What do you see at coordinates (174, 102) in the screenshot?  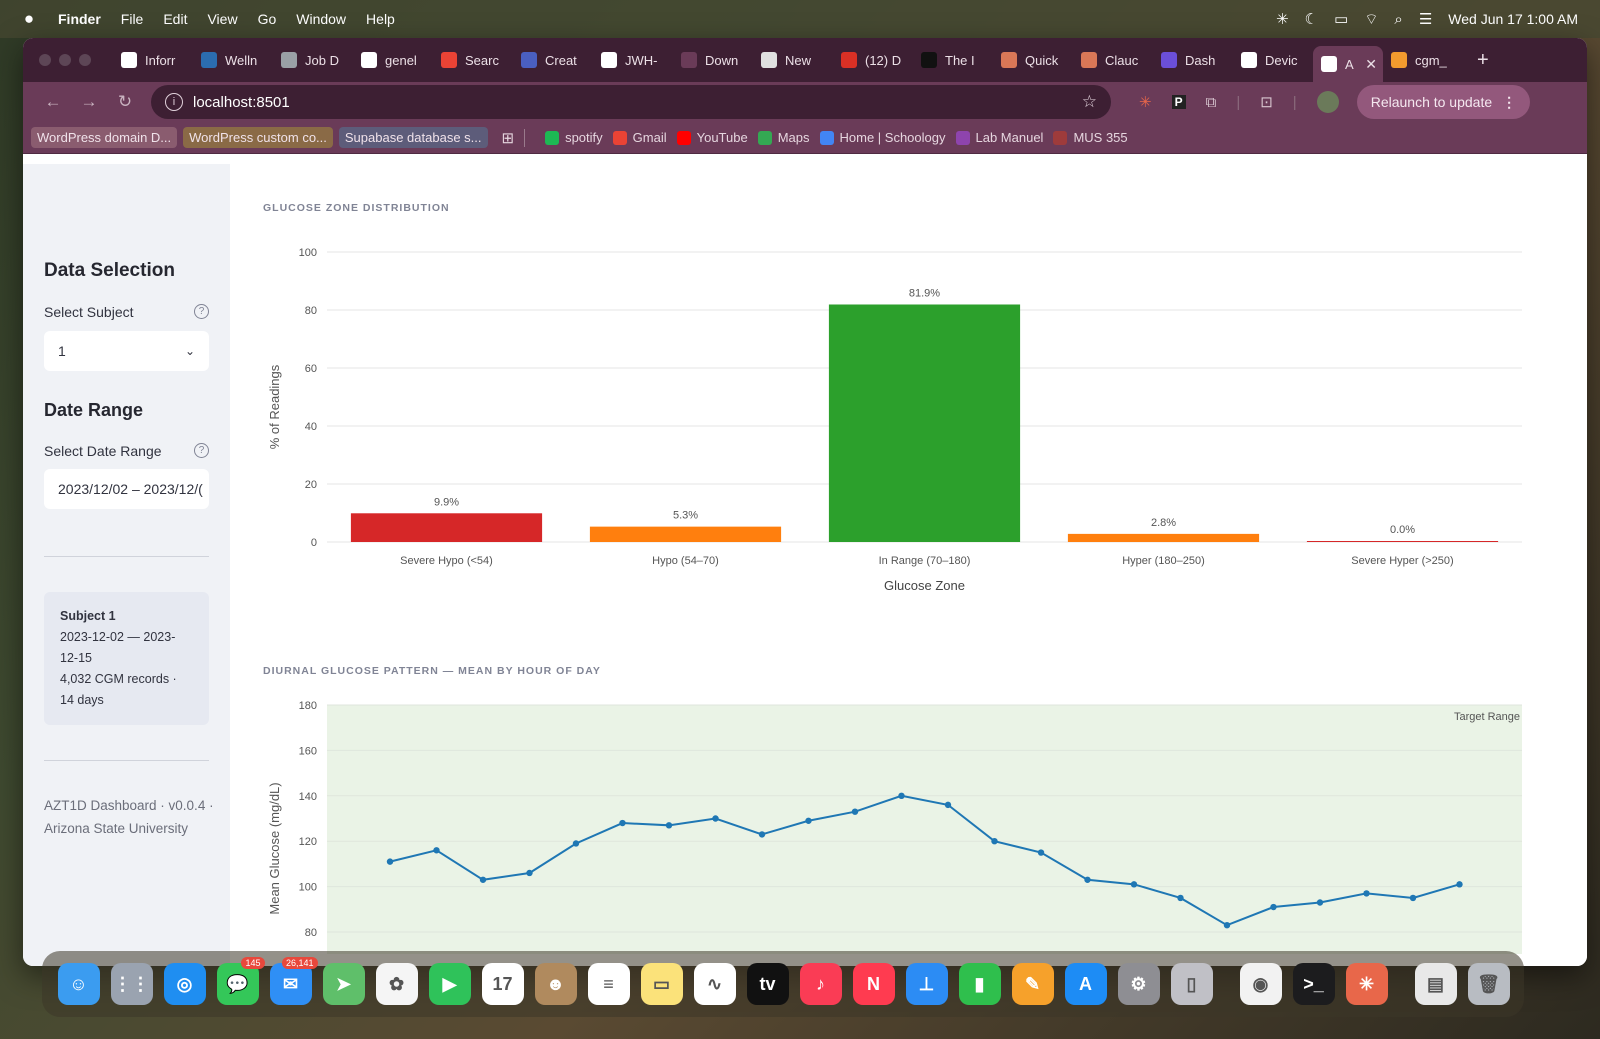 I see `site-info-icon: i` at bounding box center [174, 102].